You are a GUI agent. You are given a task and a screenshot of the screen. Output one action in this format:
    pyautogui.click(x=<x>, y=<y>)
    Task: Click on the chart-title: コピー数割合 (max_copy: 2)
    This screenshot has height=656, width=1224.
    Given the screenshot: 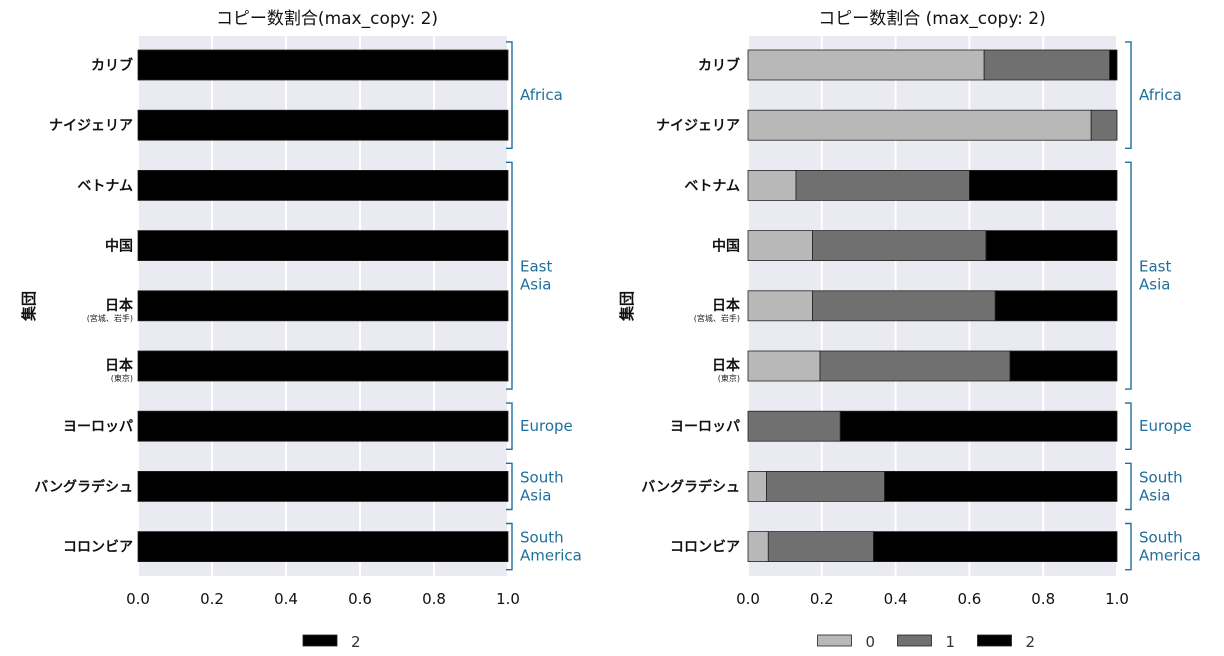 What is the action you would take?
    pyautogui.click(x=932, y=19)
    